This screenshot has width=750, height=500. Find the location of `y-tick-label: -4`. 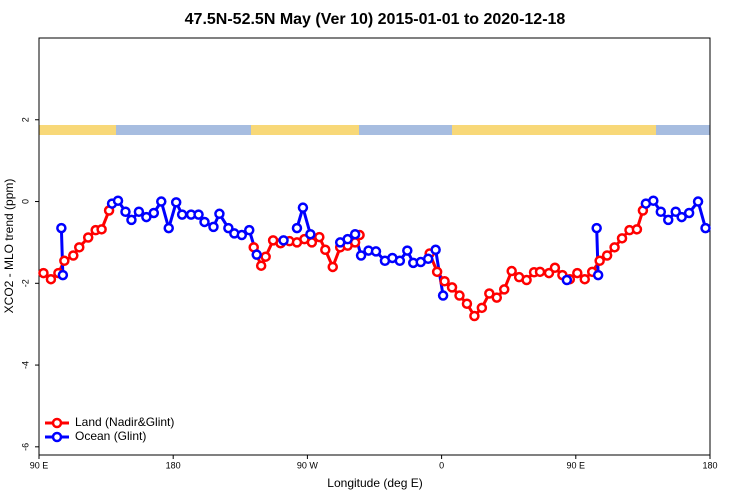

y-tick-label: -4 is located at coordinates (25, 365).